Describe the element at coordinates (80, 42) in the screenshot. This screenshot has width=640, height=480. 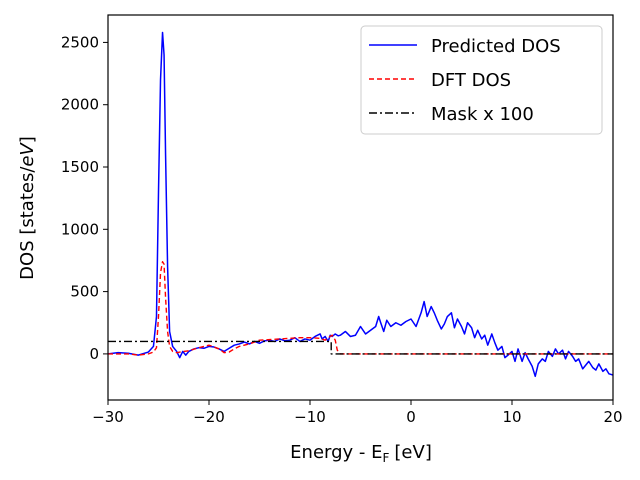
I see `y-tick-label: 2500` at that location.